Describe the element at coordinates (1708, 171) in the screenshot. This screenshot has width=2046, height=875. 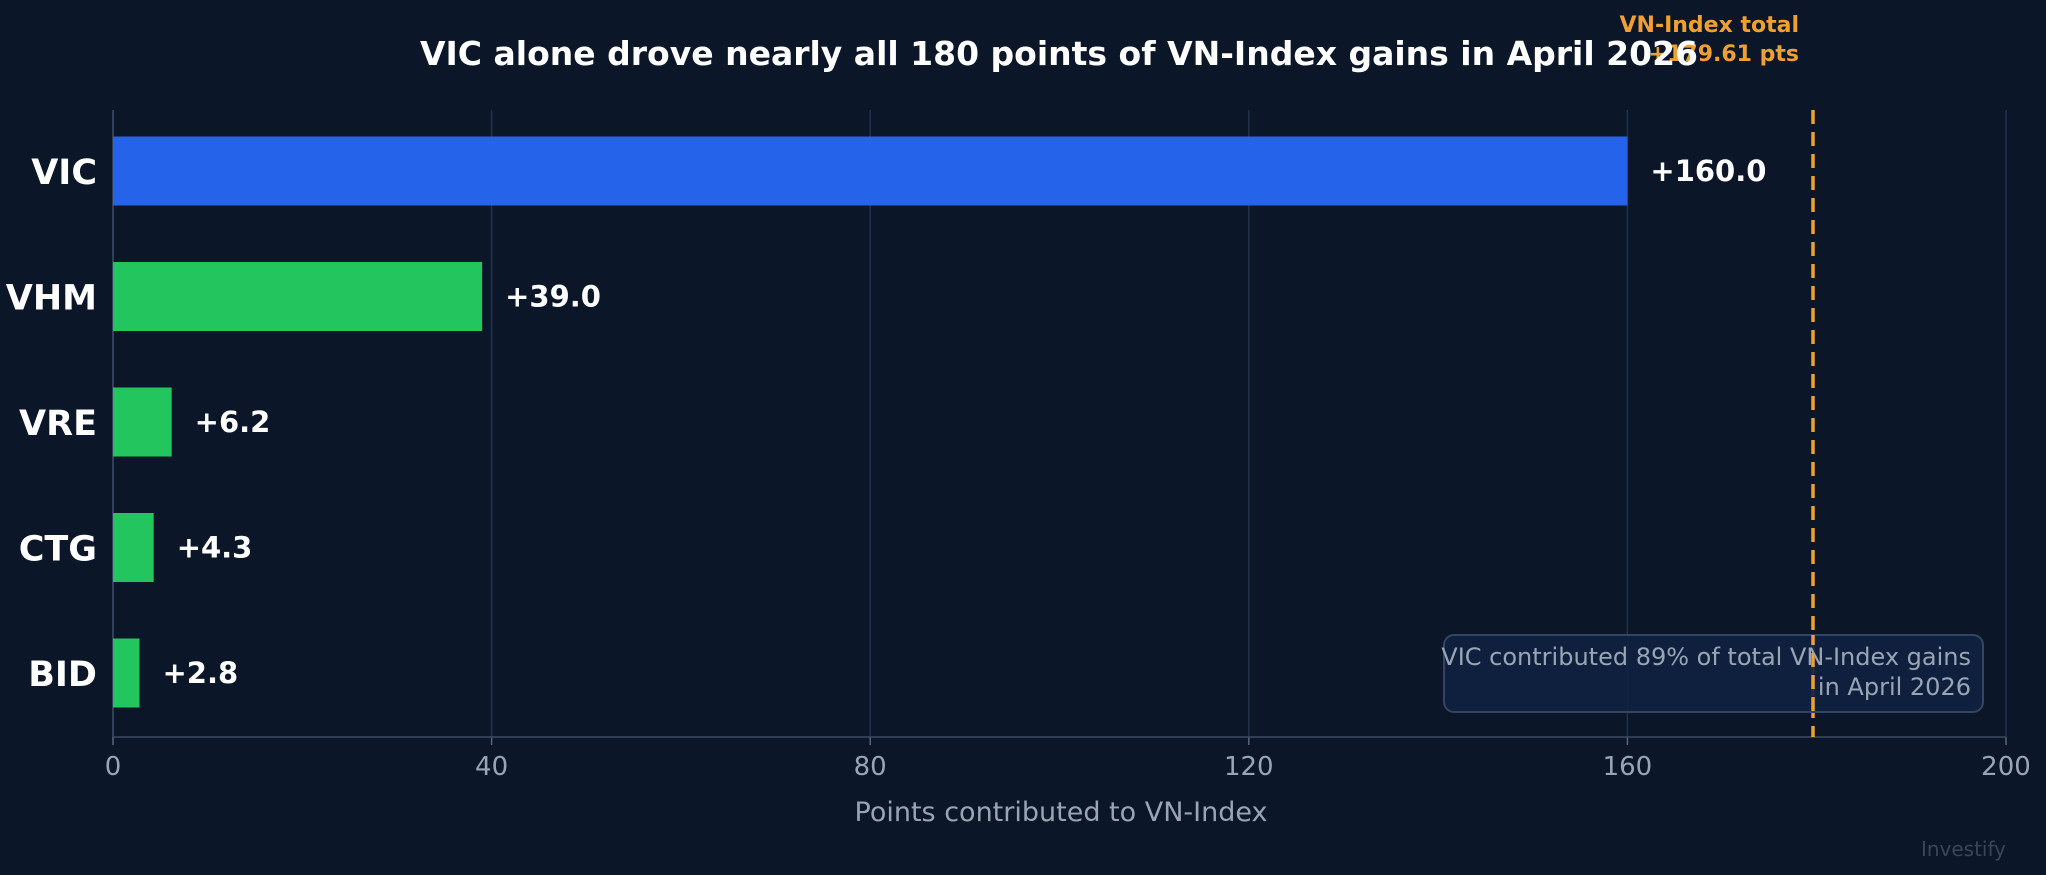
I see `value-label-vic: +160.0` at that location.